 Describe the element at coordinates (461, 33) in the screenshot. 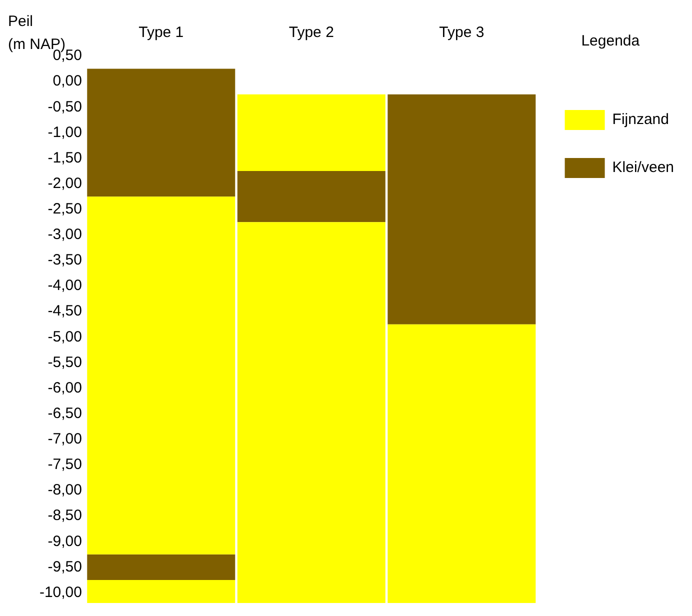

I see `x-tick-label: Type 3` at that location.